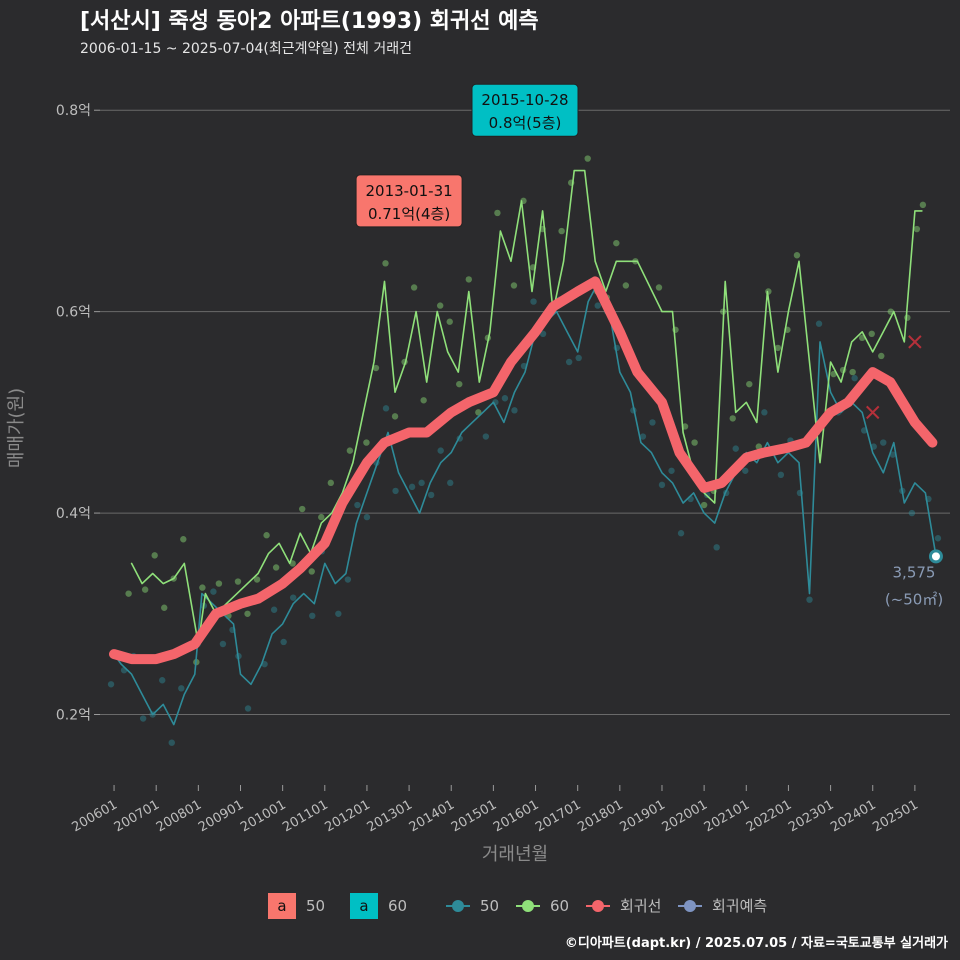 This screenshot has height=960, width=960. What do you see at coordinates (600, 816) in the screenshot?
I see `x-tick-label: 201801` at bounding box center [600, 816].